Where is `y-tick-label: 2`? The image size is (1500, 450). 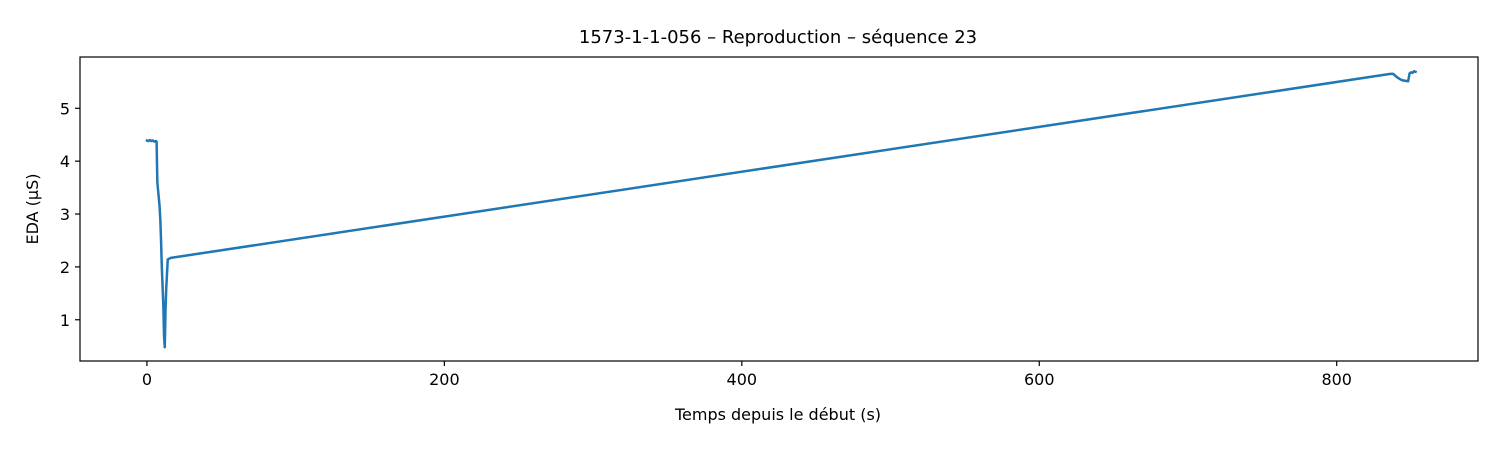 y-tick-label: 2 is located at coordinates (65, 267).